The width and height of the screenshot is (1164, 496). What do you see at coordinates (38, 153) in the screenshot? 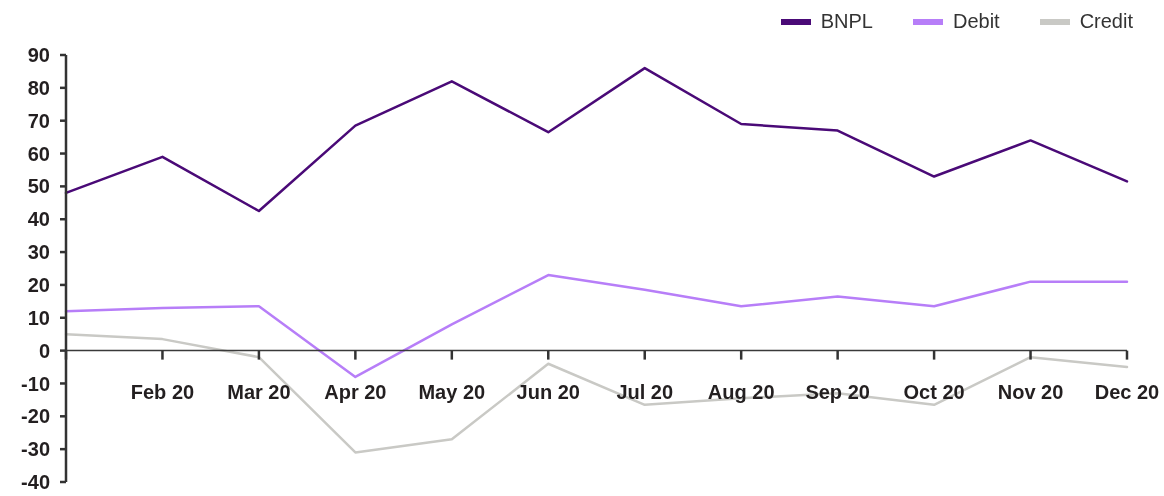
I see `y-tick-label: 60` at bounding box center [38, 153].